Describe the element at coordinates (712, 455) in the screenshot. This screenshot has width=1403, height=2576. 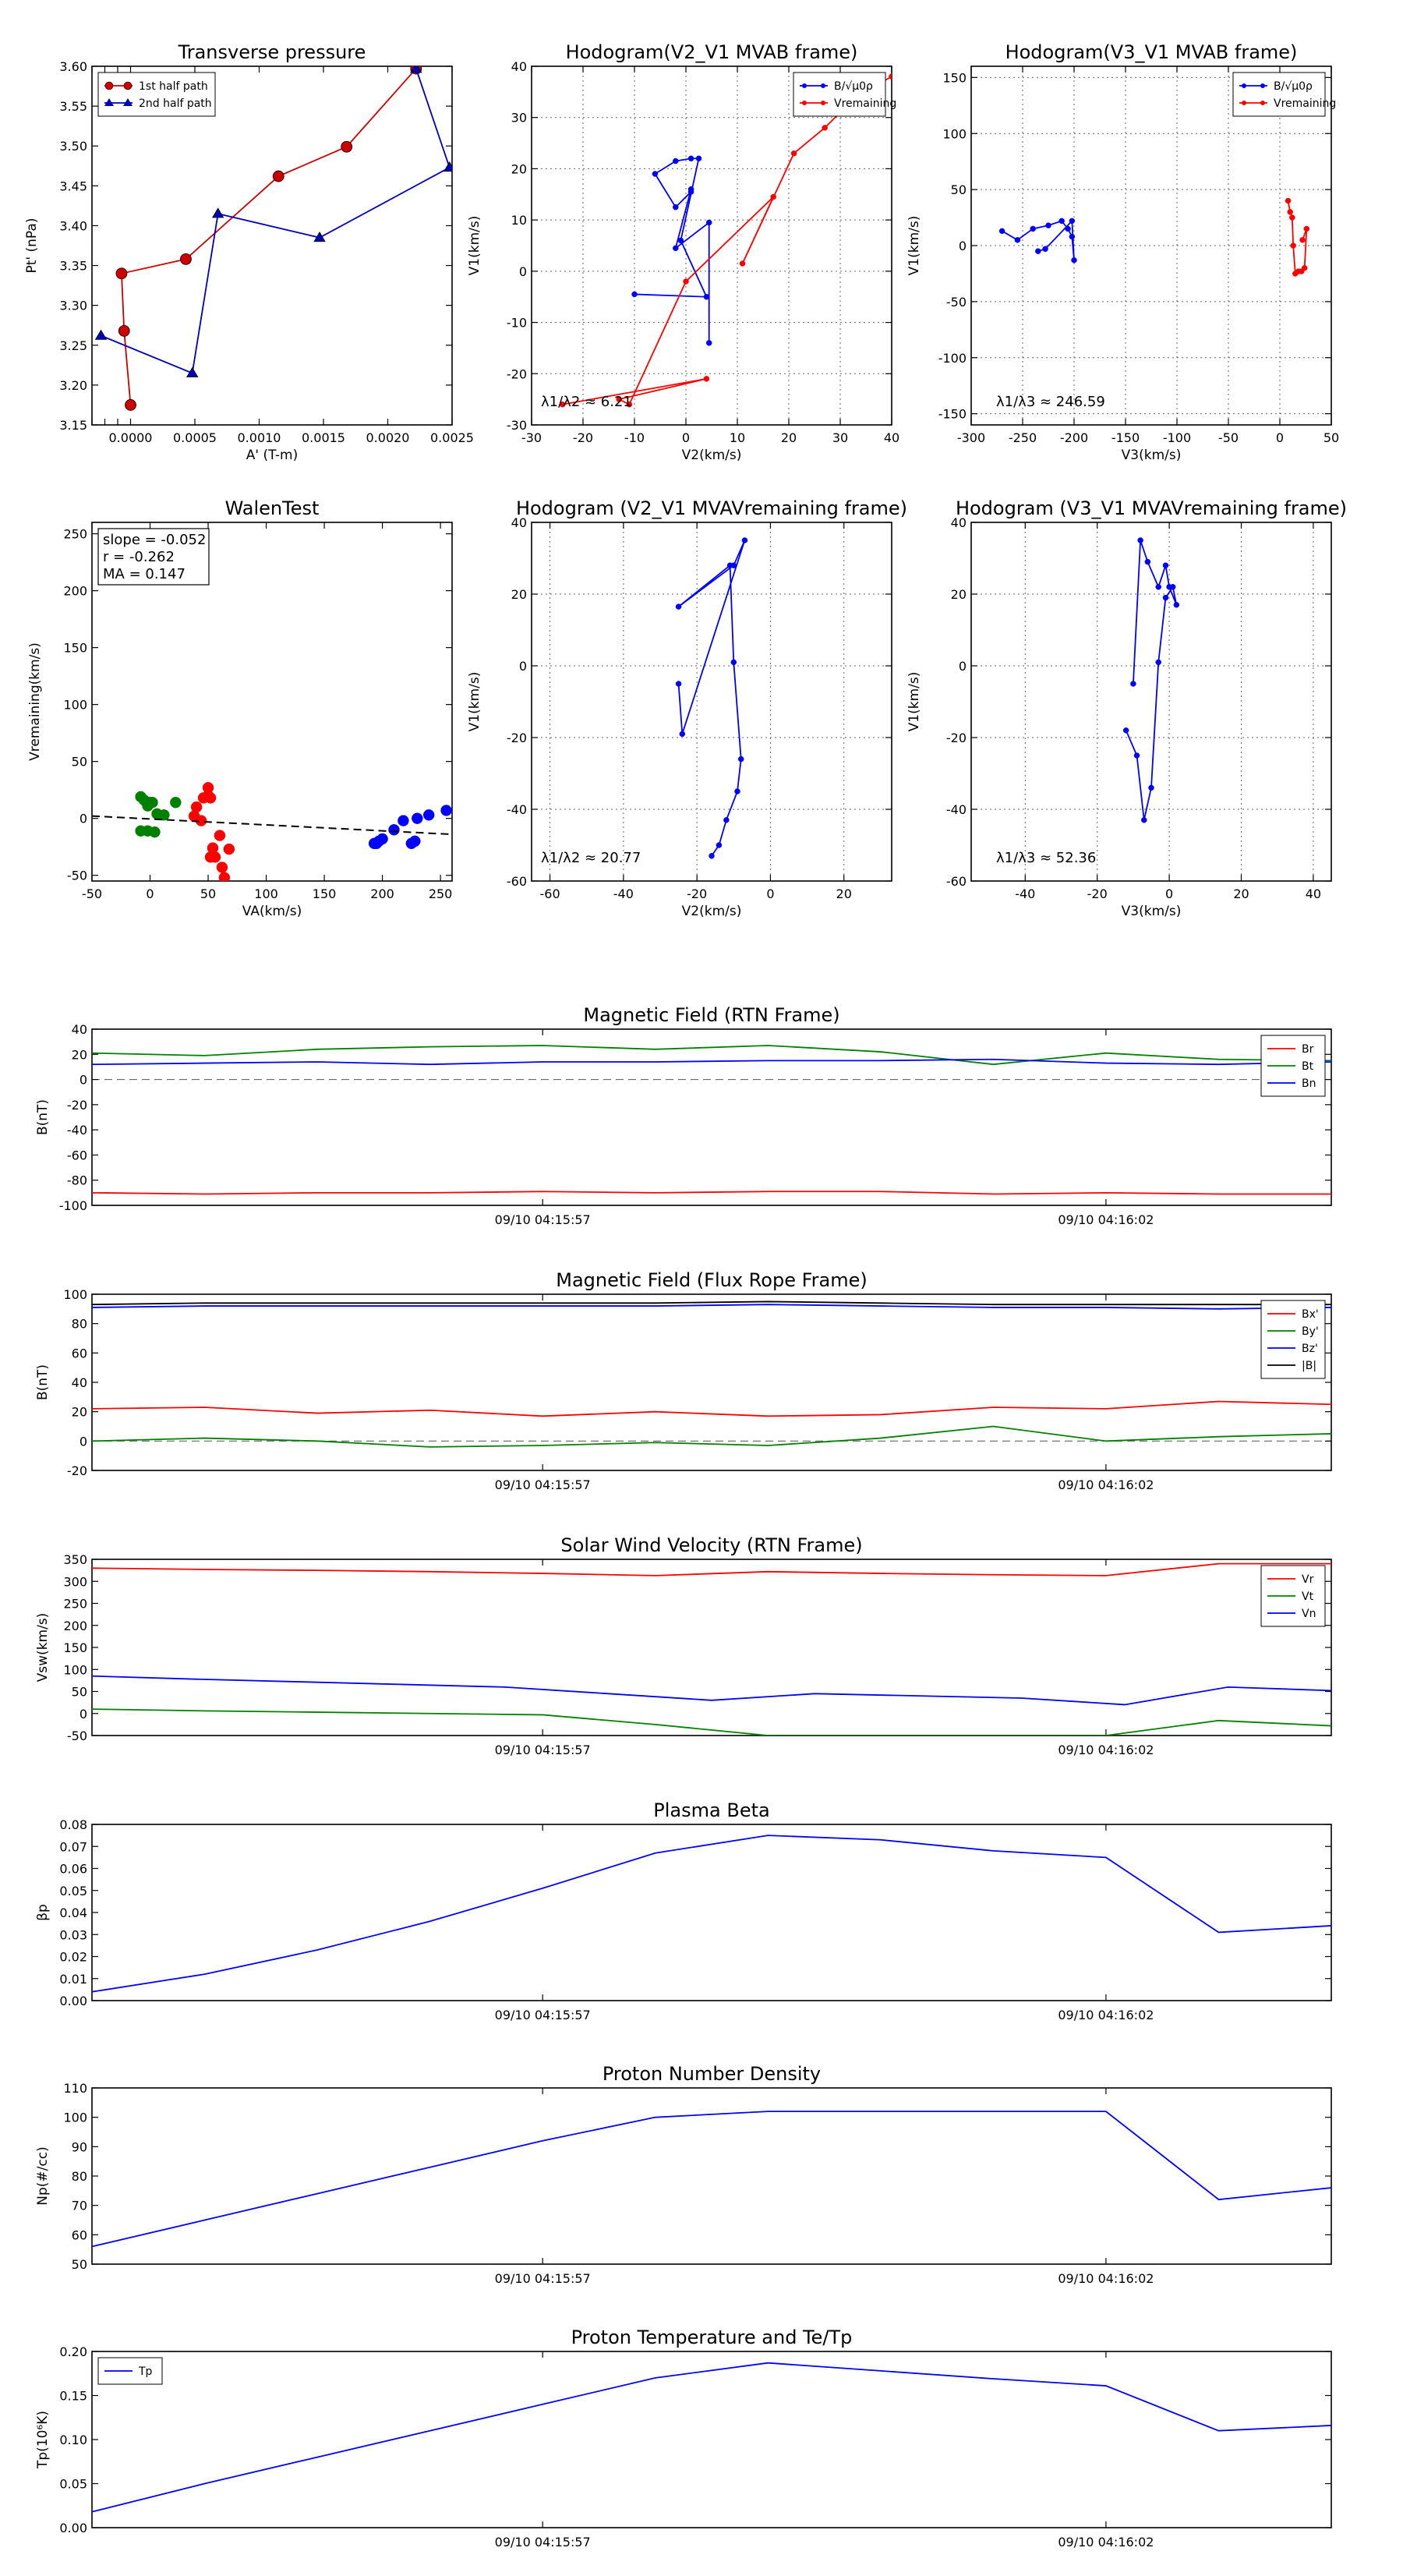
I see `x-axis-label: V2(km/s)` at that location.